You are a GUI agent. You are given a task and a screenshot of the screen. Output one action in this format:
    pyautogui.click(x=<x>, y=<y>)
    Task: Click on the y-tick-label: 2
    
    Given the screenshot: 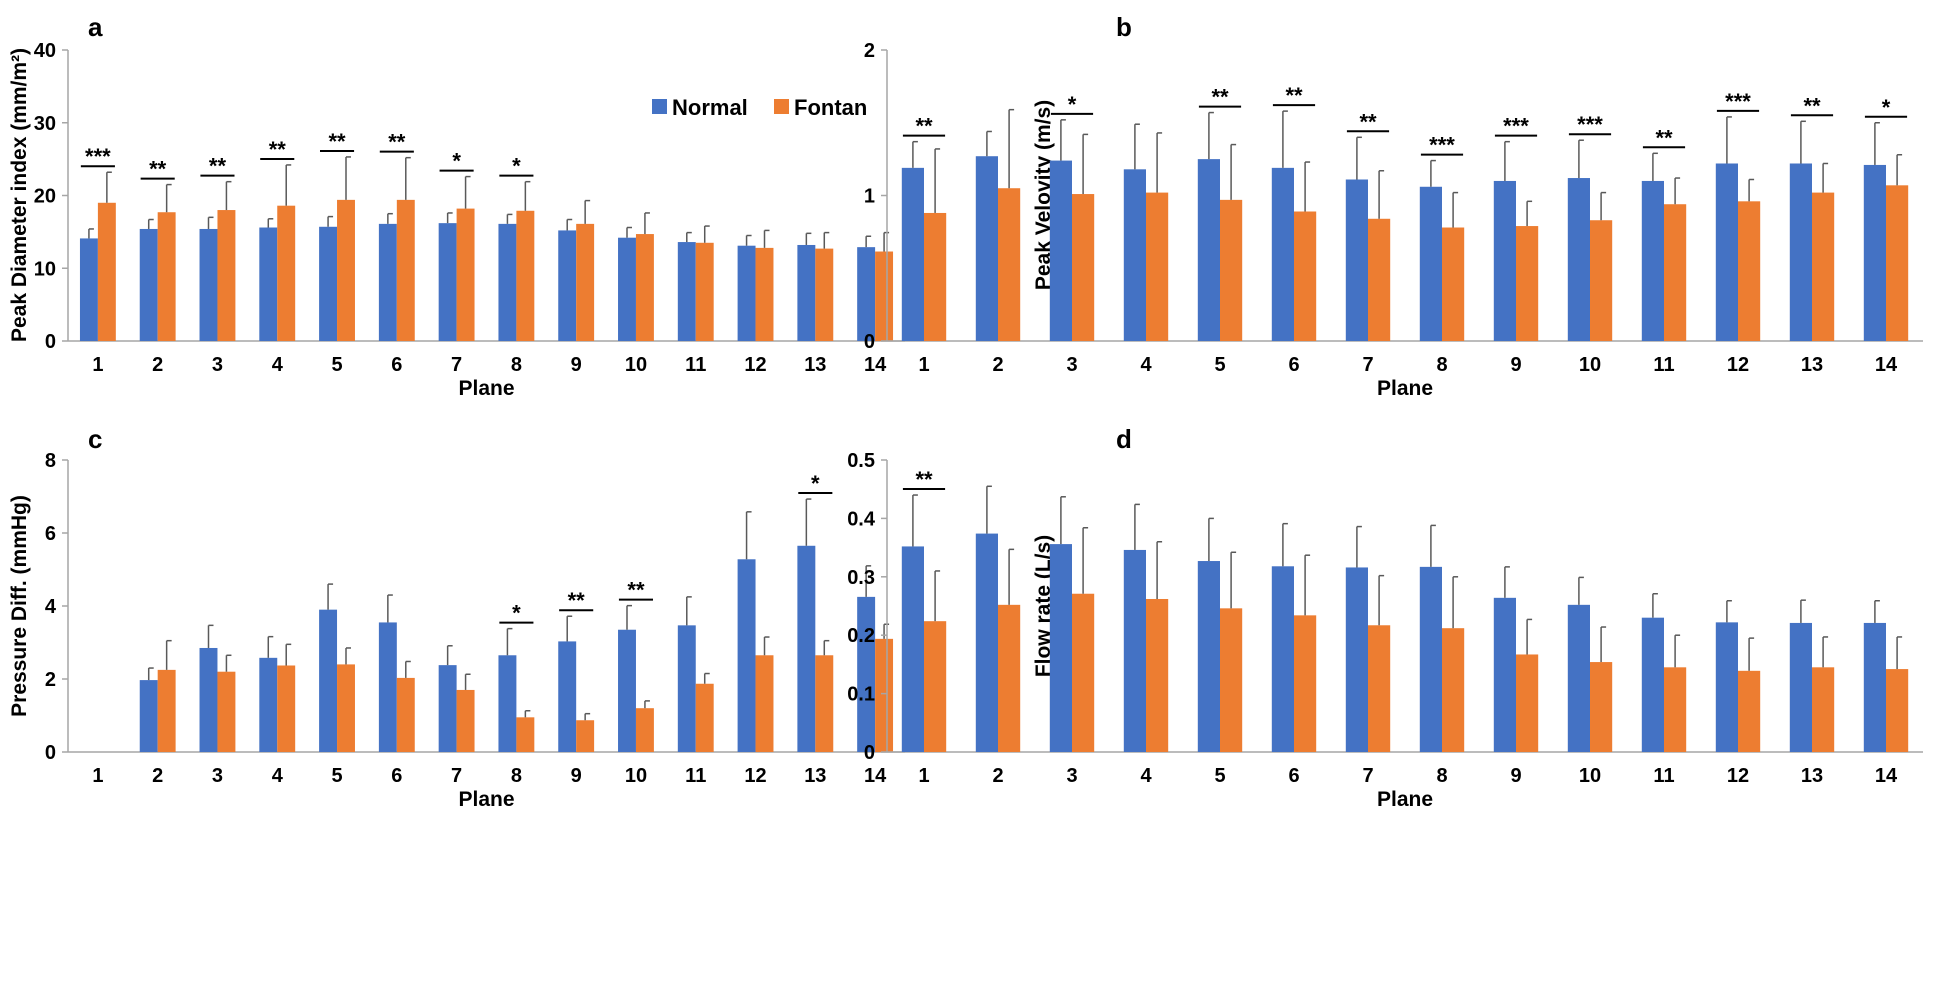 What is the action you would take?
    pyautogui.click(x=50, y=680)
    